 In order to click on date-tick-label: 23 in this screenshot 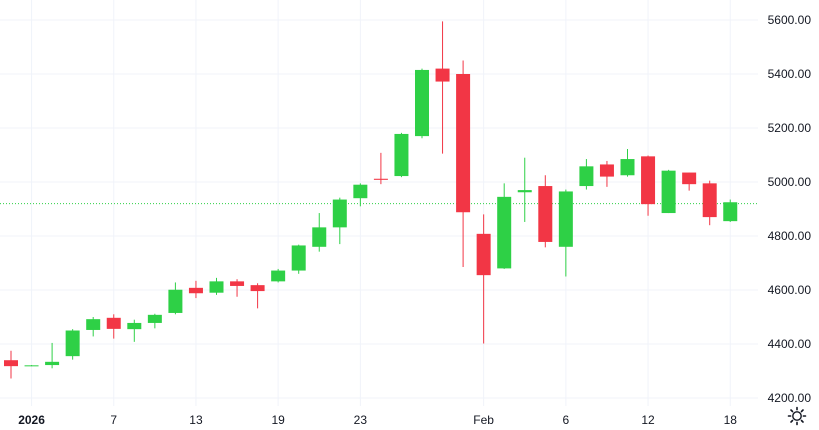, I will do `click(361, 420)`.